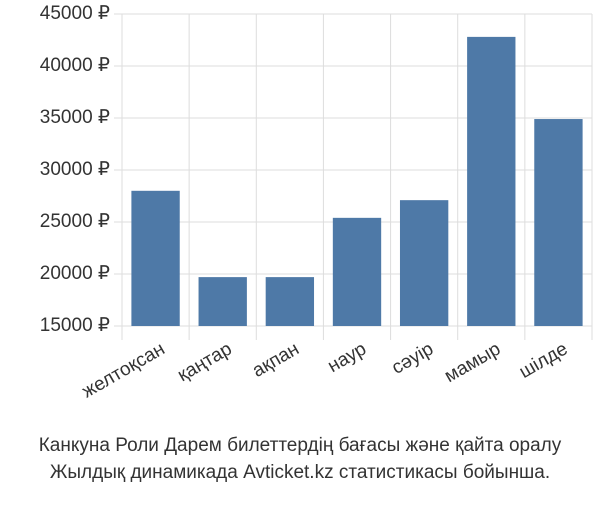  What do you see at coordinates (75, 273) in the screenshot?
I see `y-tick-label: 20000 ₽` at bounding box center [75, 273].